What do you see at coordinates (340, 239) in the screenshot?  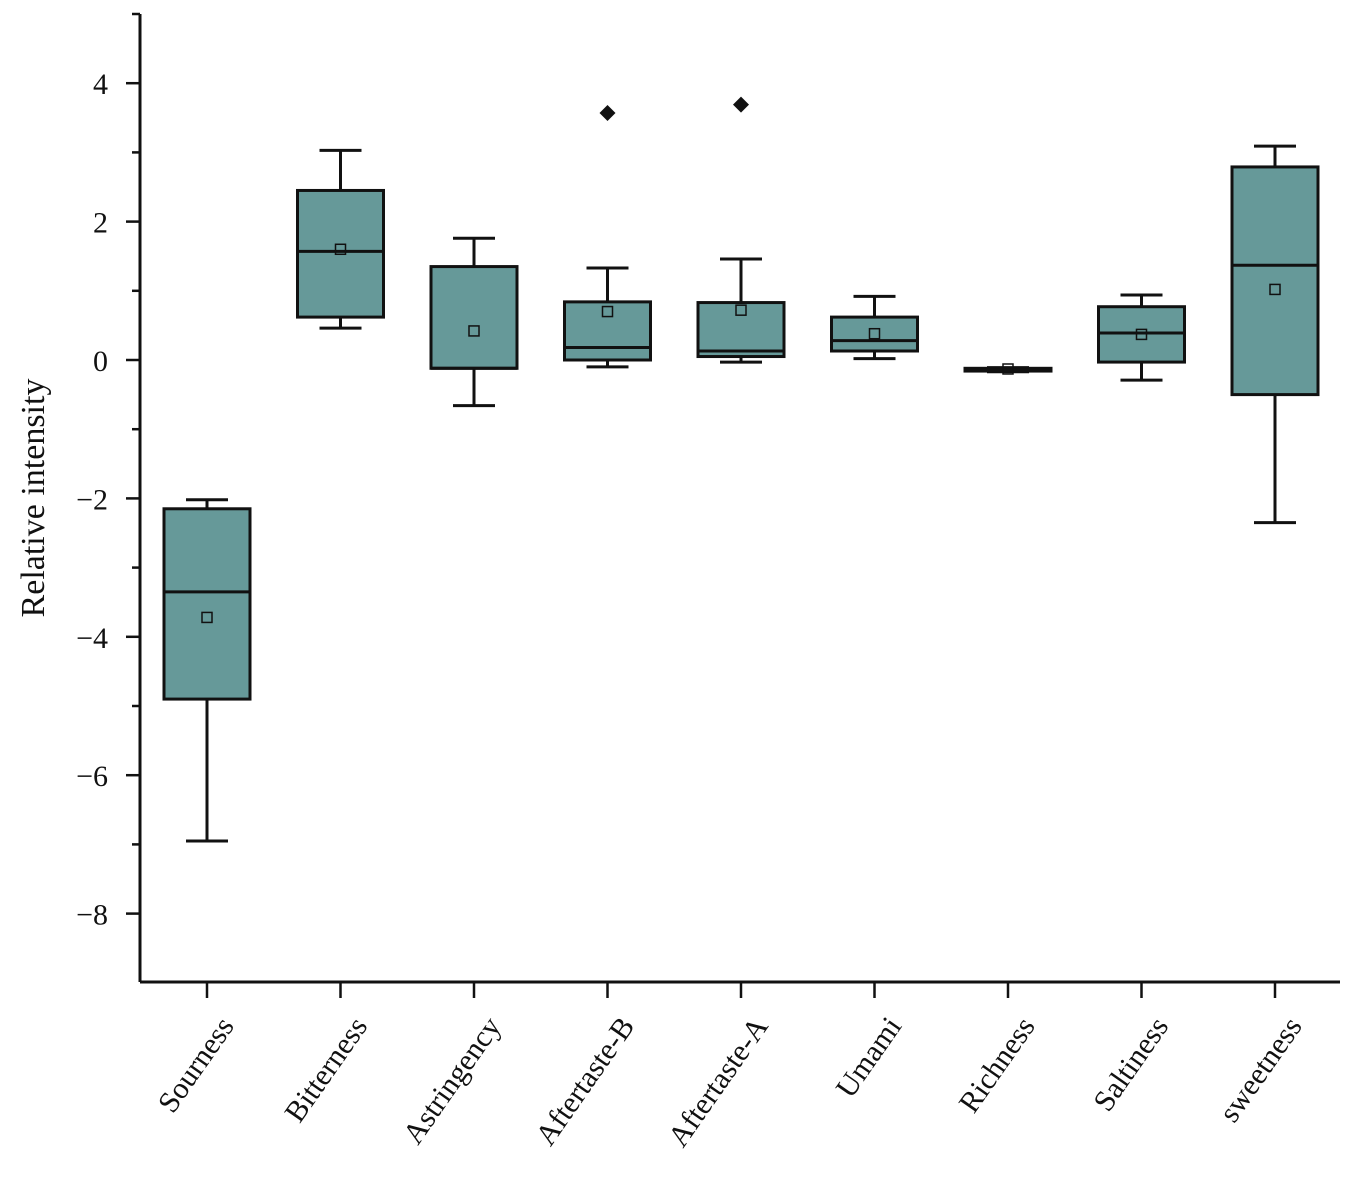 I see `box-bitterness` at bounding box center [340, 239].